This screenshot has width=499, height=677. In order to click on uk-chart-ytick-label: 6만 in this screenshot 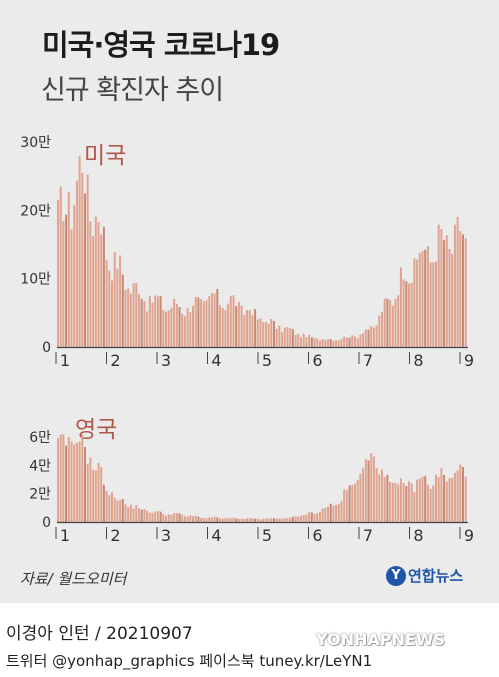, I will do `click(40, 438)`.